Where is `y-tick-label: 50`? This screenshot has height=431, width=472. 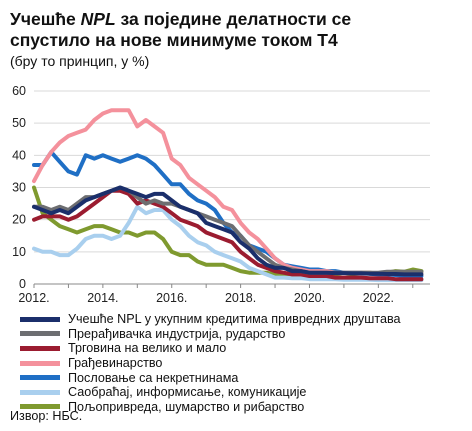 y-tick-label: 50 is located at coordinates (19, 123).